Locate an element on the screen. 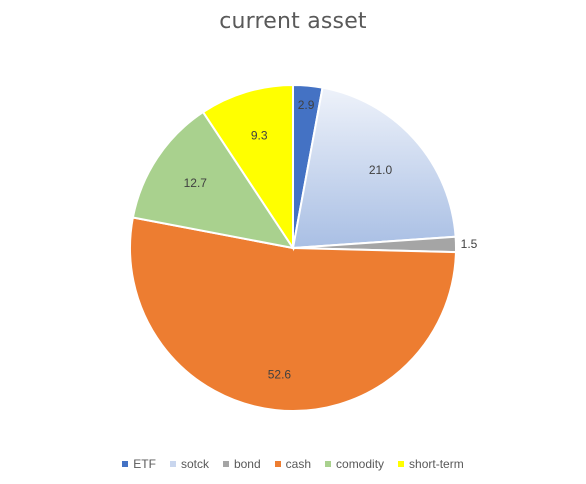 This screenshot has height=484, width=586. pie-slice-sotck is located at coordinates (374, 168).